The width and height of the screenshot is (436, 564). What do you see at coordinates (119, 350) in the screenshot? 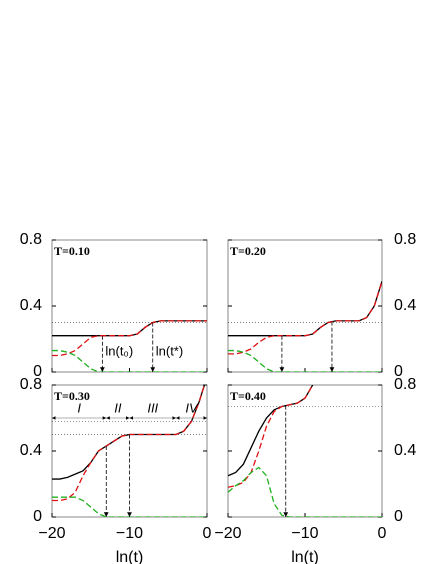
I see `arrow-label: ln(t₀)` at bounding box center [119, 350].